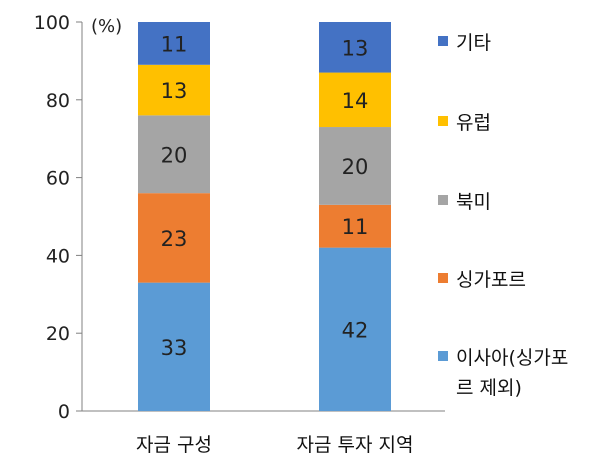 The image size is (591, 464). Describe the element at coordinates (52, 23) in the screenshot. I see `y-tick-label: 100` at that location.